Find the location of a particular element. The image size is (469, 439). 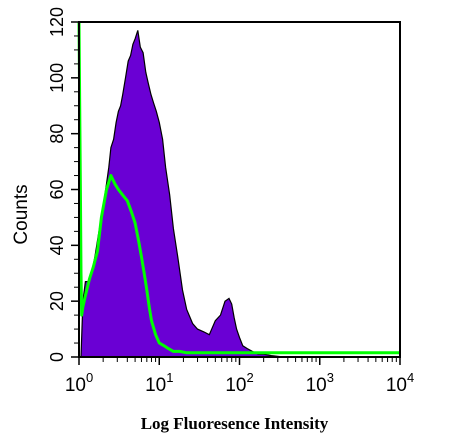

y-axis-title: Counts is located at coordinates (21, 214).